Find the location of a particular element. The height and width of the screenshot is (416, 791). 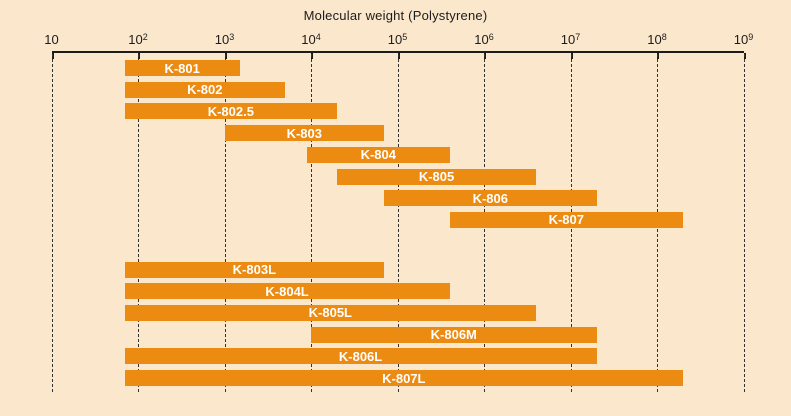

bar-K-805: K-805 is located at coordinates (437, 176).